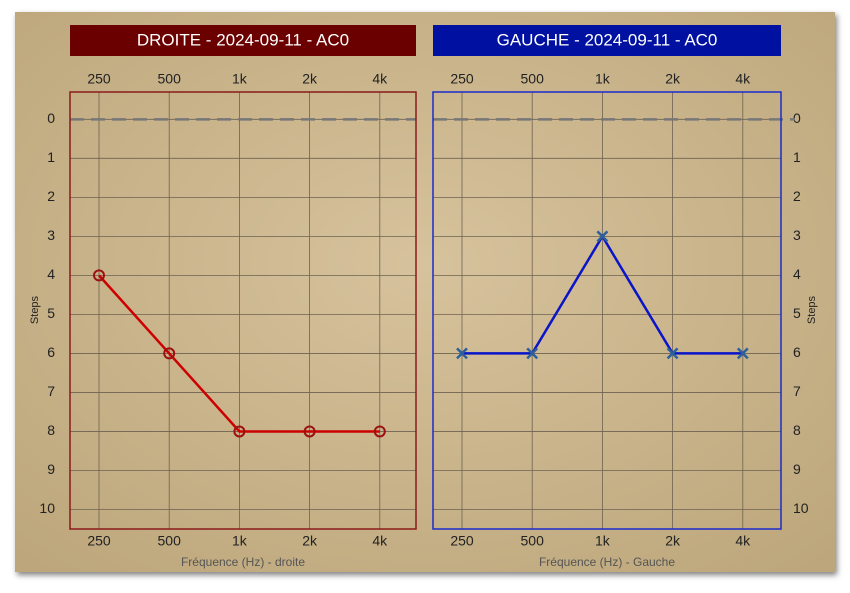 This screenshot has width=850, height=593. Describe the element at coordinates (239, 353) in the screenshot. I see `series-line` at that location.